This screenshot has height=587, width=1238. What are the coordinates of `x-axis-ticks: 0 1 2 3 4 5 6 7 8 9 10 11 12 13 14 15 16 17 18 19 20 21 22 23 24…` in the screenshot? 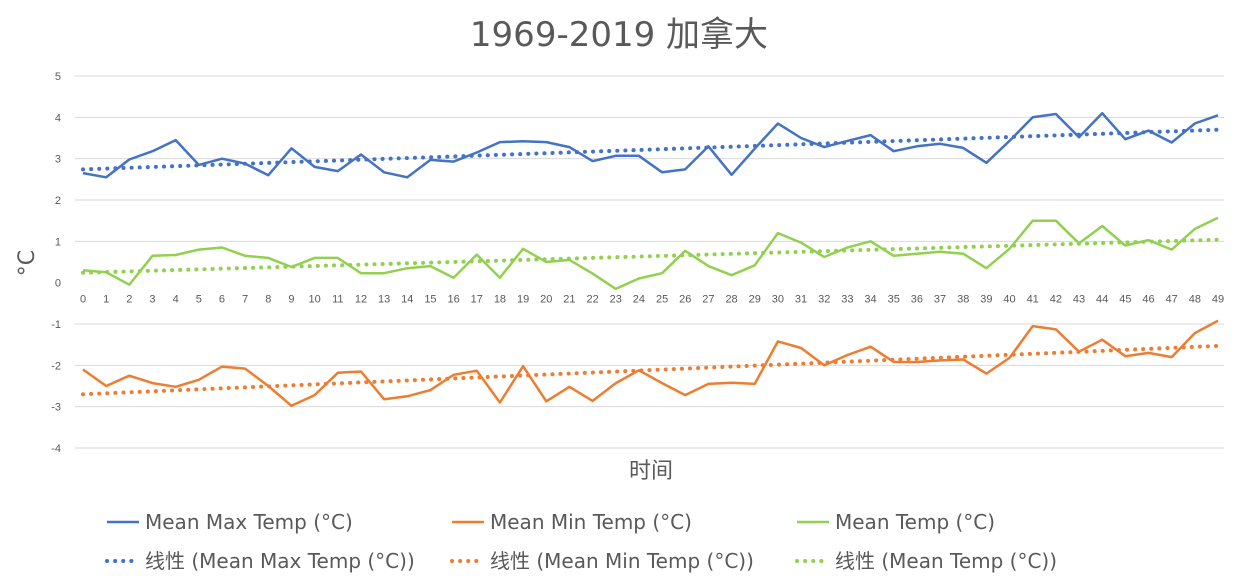 It's located at (652, 300).